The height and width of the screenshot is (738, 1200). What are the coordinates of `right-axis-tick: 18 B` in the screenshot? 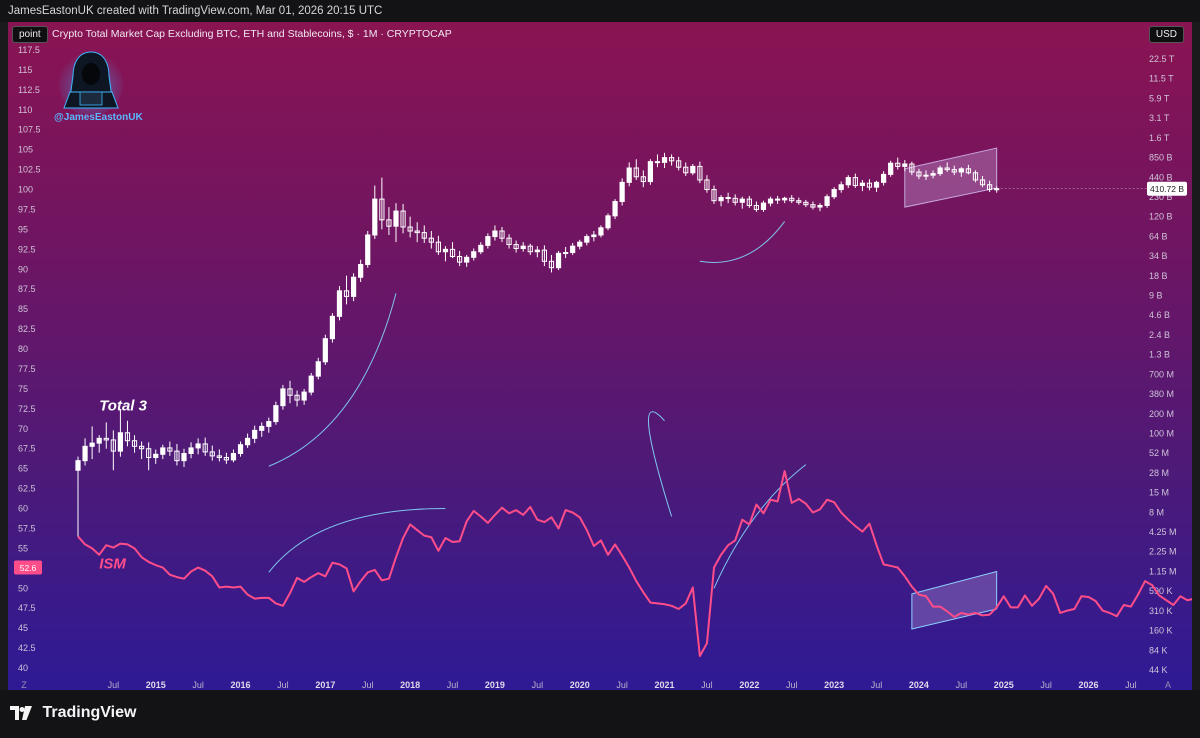 It's located at (1158, 276).